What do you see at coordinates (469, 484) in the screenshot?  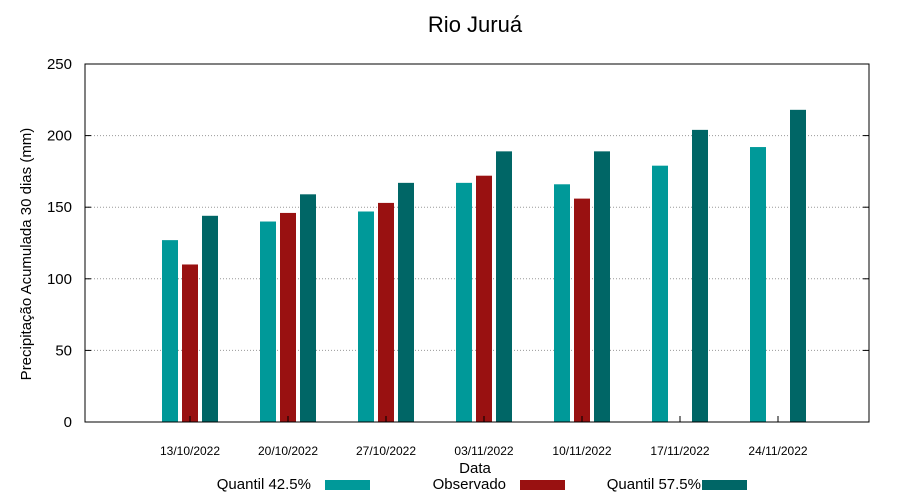 I see `legend-label: Observado` at bounding box center [469, 484].